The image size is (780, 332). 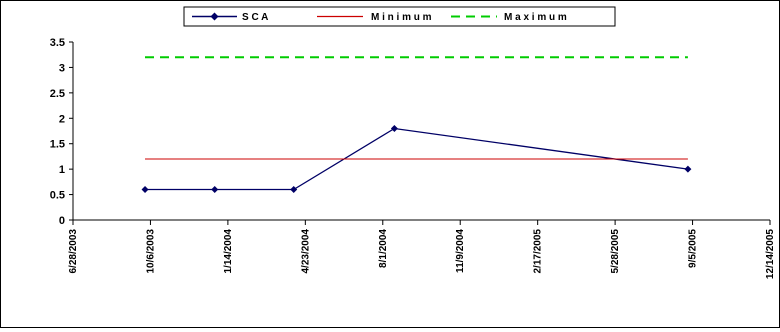 What do you see at coordinates (538, 251) in the screenshot?
I see `x-tick-label: 2/17/2005` at bounding box center [538, 251].